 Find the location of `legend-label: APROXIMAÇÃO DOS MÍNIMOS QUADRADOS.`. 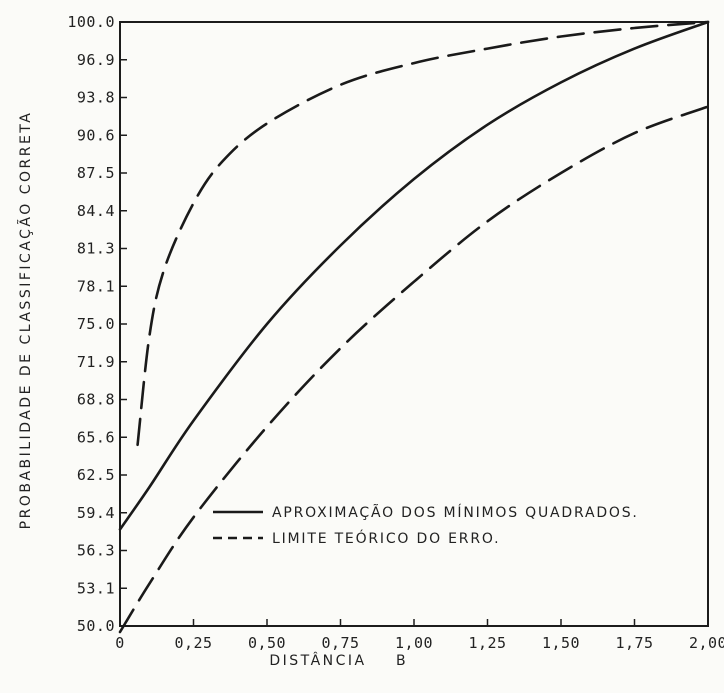

legend-label: APROXIMAÇÃO DOS MÍNIMOS QUADRADOS. is located at coordinates (455, 512).